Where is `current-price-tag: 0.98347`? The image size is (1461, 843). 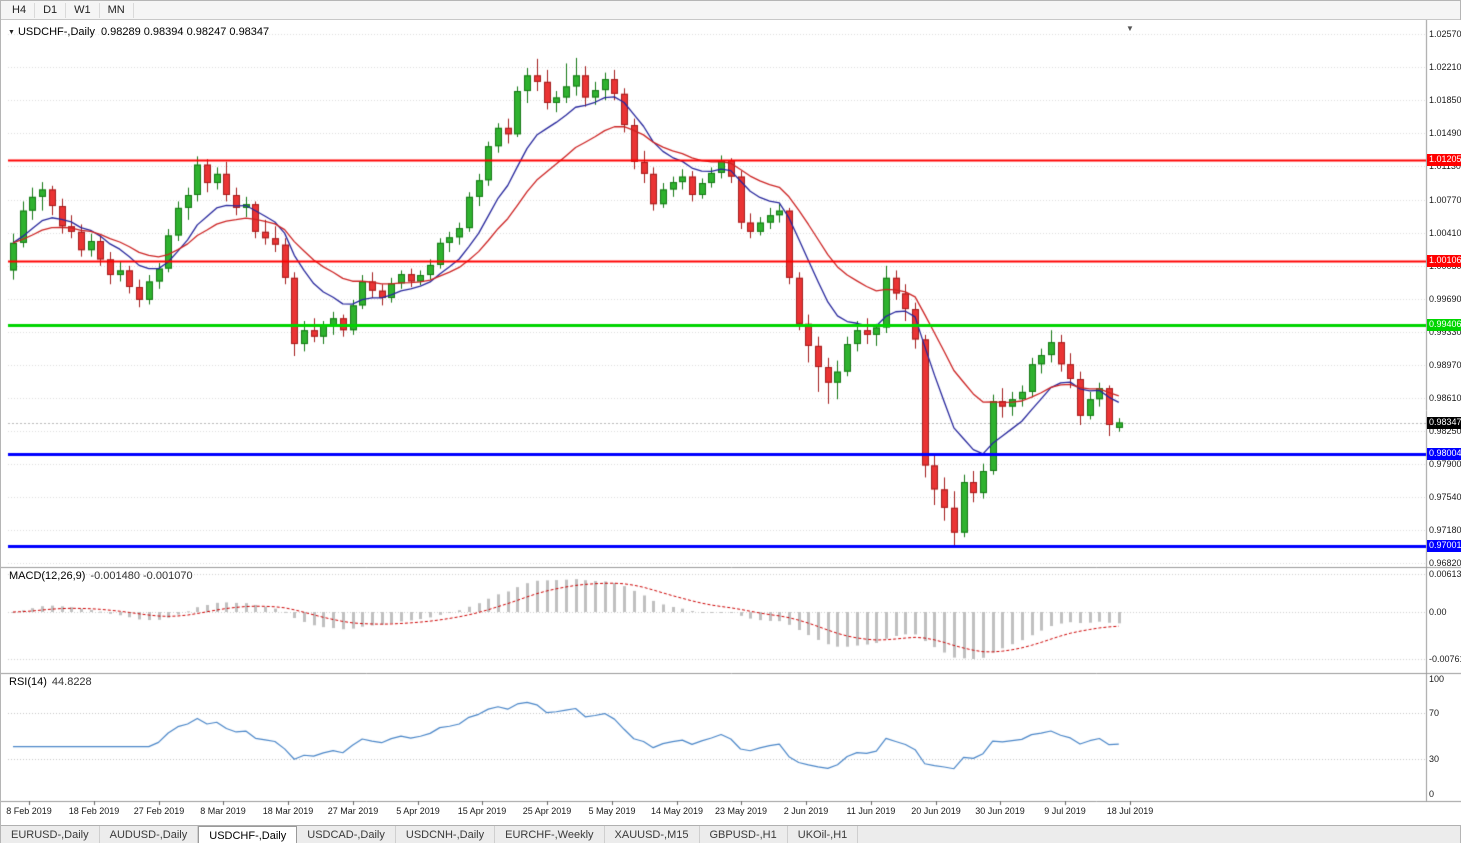
current-price-tag: 0.98347 is located at coordinates (1444, 422).